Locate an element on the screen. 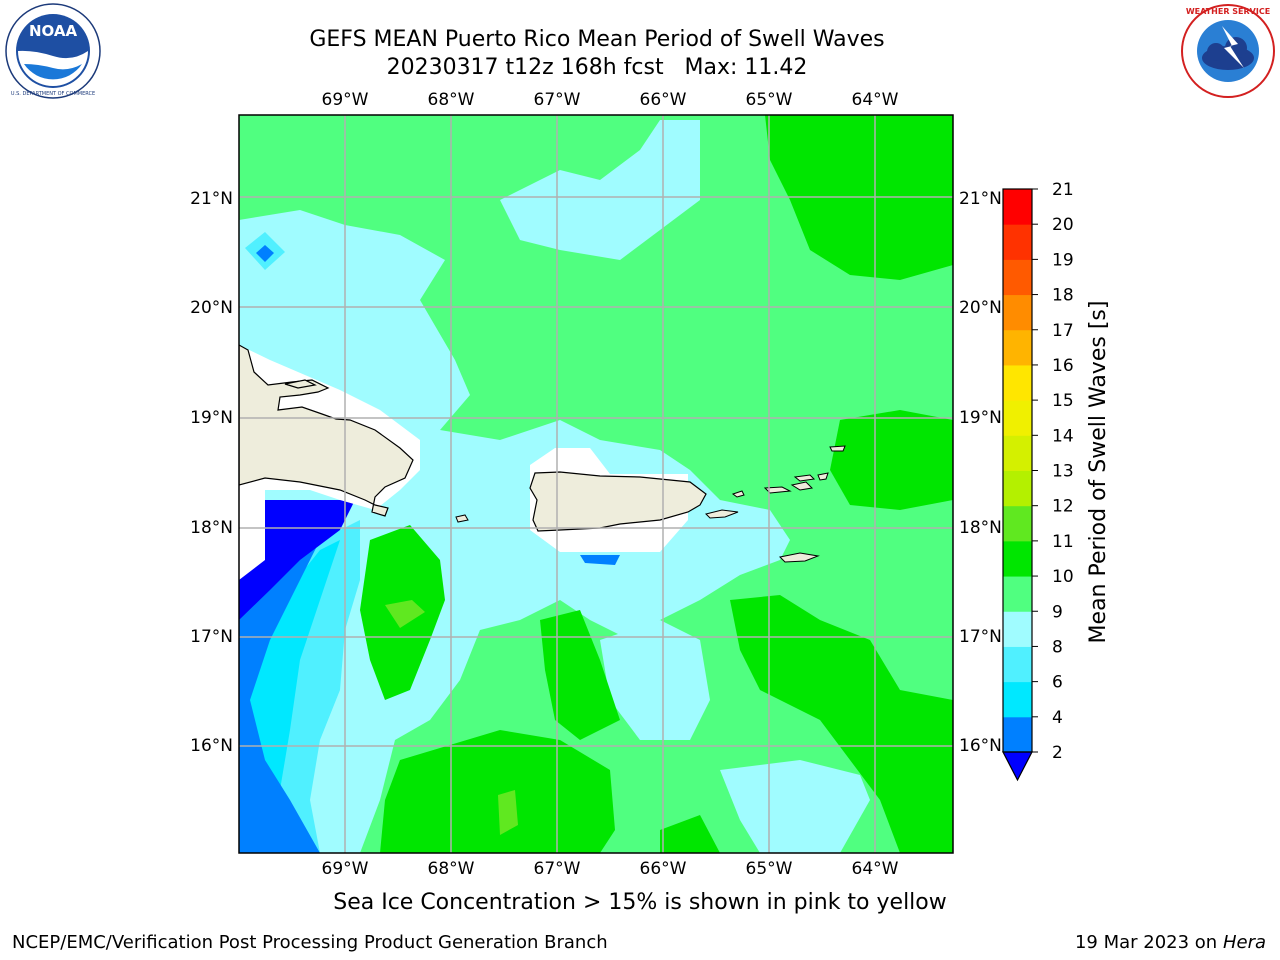 The width and height of the screenshot is (1280, 960). colorbar-tick-label: 11 is located at coordinates (1063, 542).